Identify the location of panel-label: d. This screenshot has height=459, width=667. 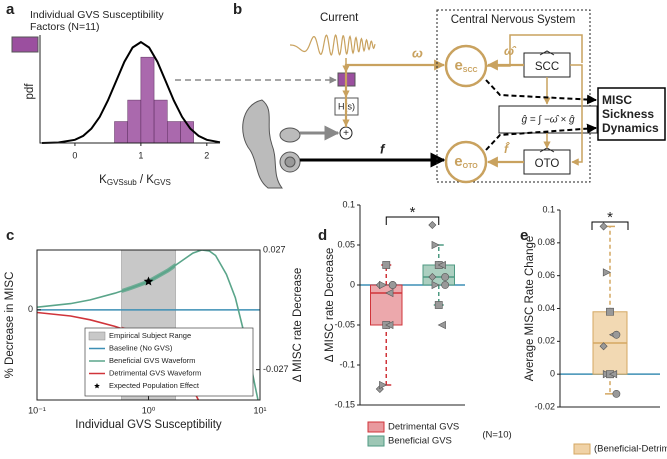
(322, 235).